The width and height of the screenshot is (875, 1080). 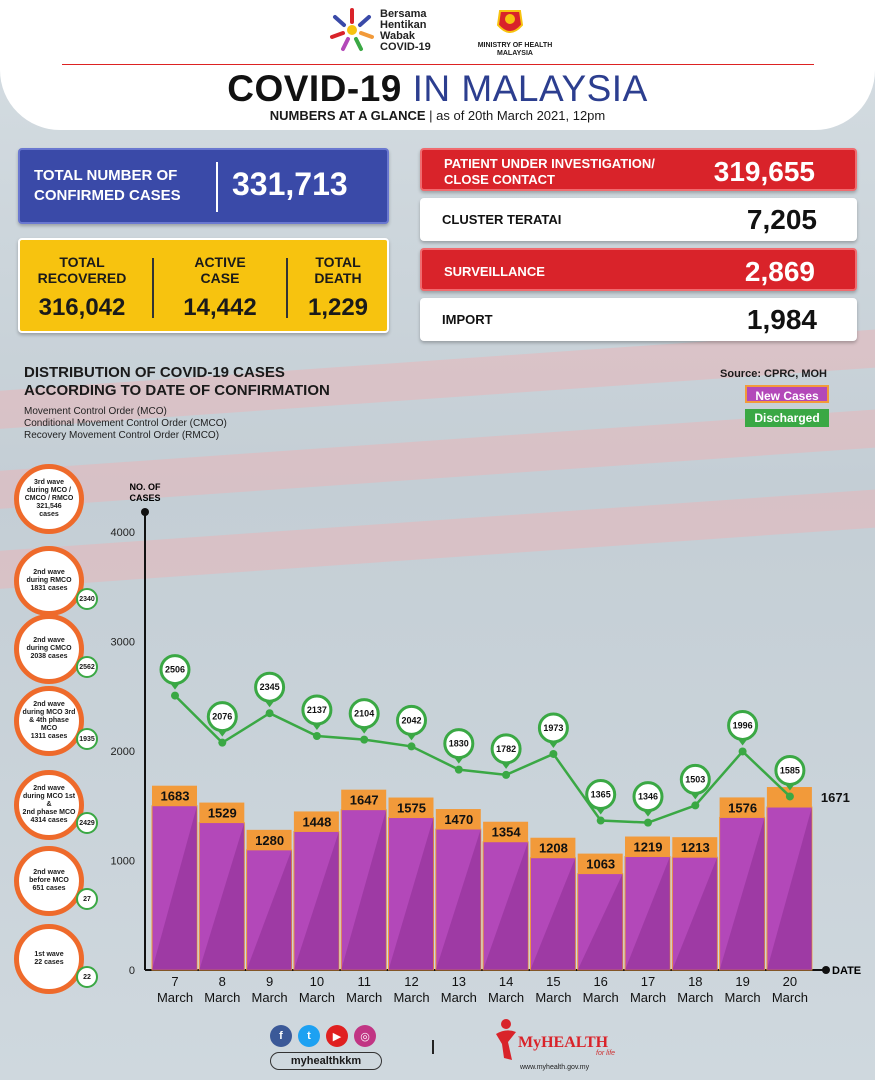 I want to click on x-tick-label: 16, so click(x=600, y=981).